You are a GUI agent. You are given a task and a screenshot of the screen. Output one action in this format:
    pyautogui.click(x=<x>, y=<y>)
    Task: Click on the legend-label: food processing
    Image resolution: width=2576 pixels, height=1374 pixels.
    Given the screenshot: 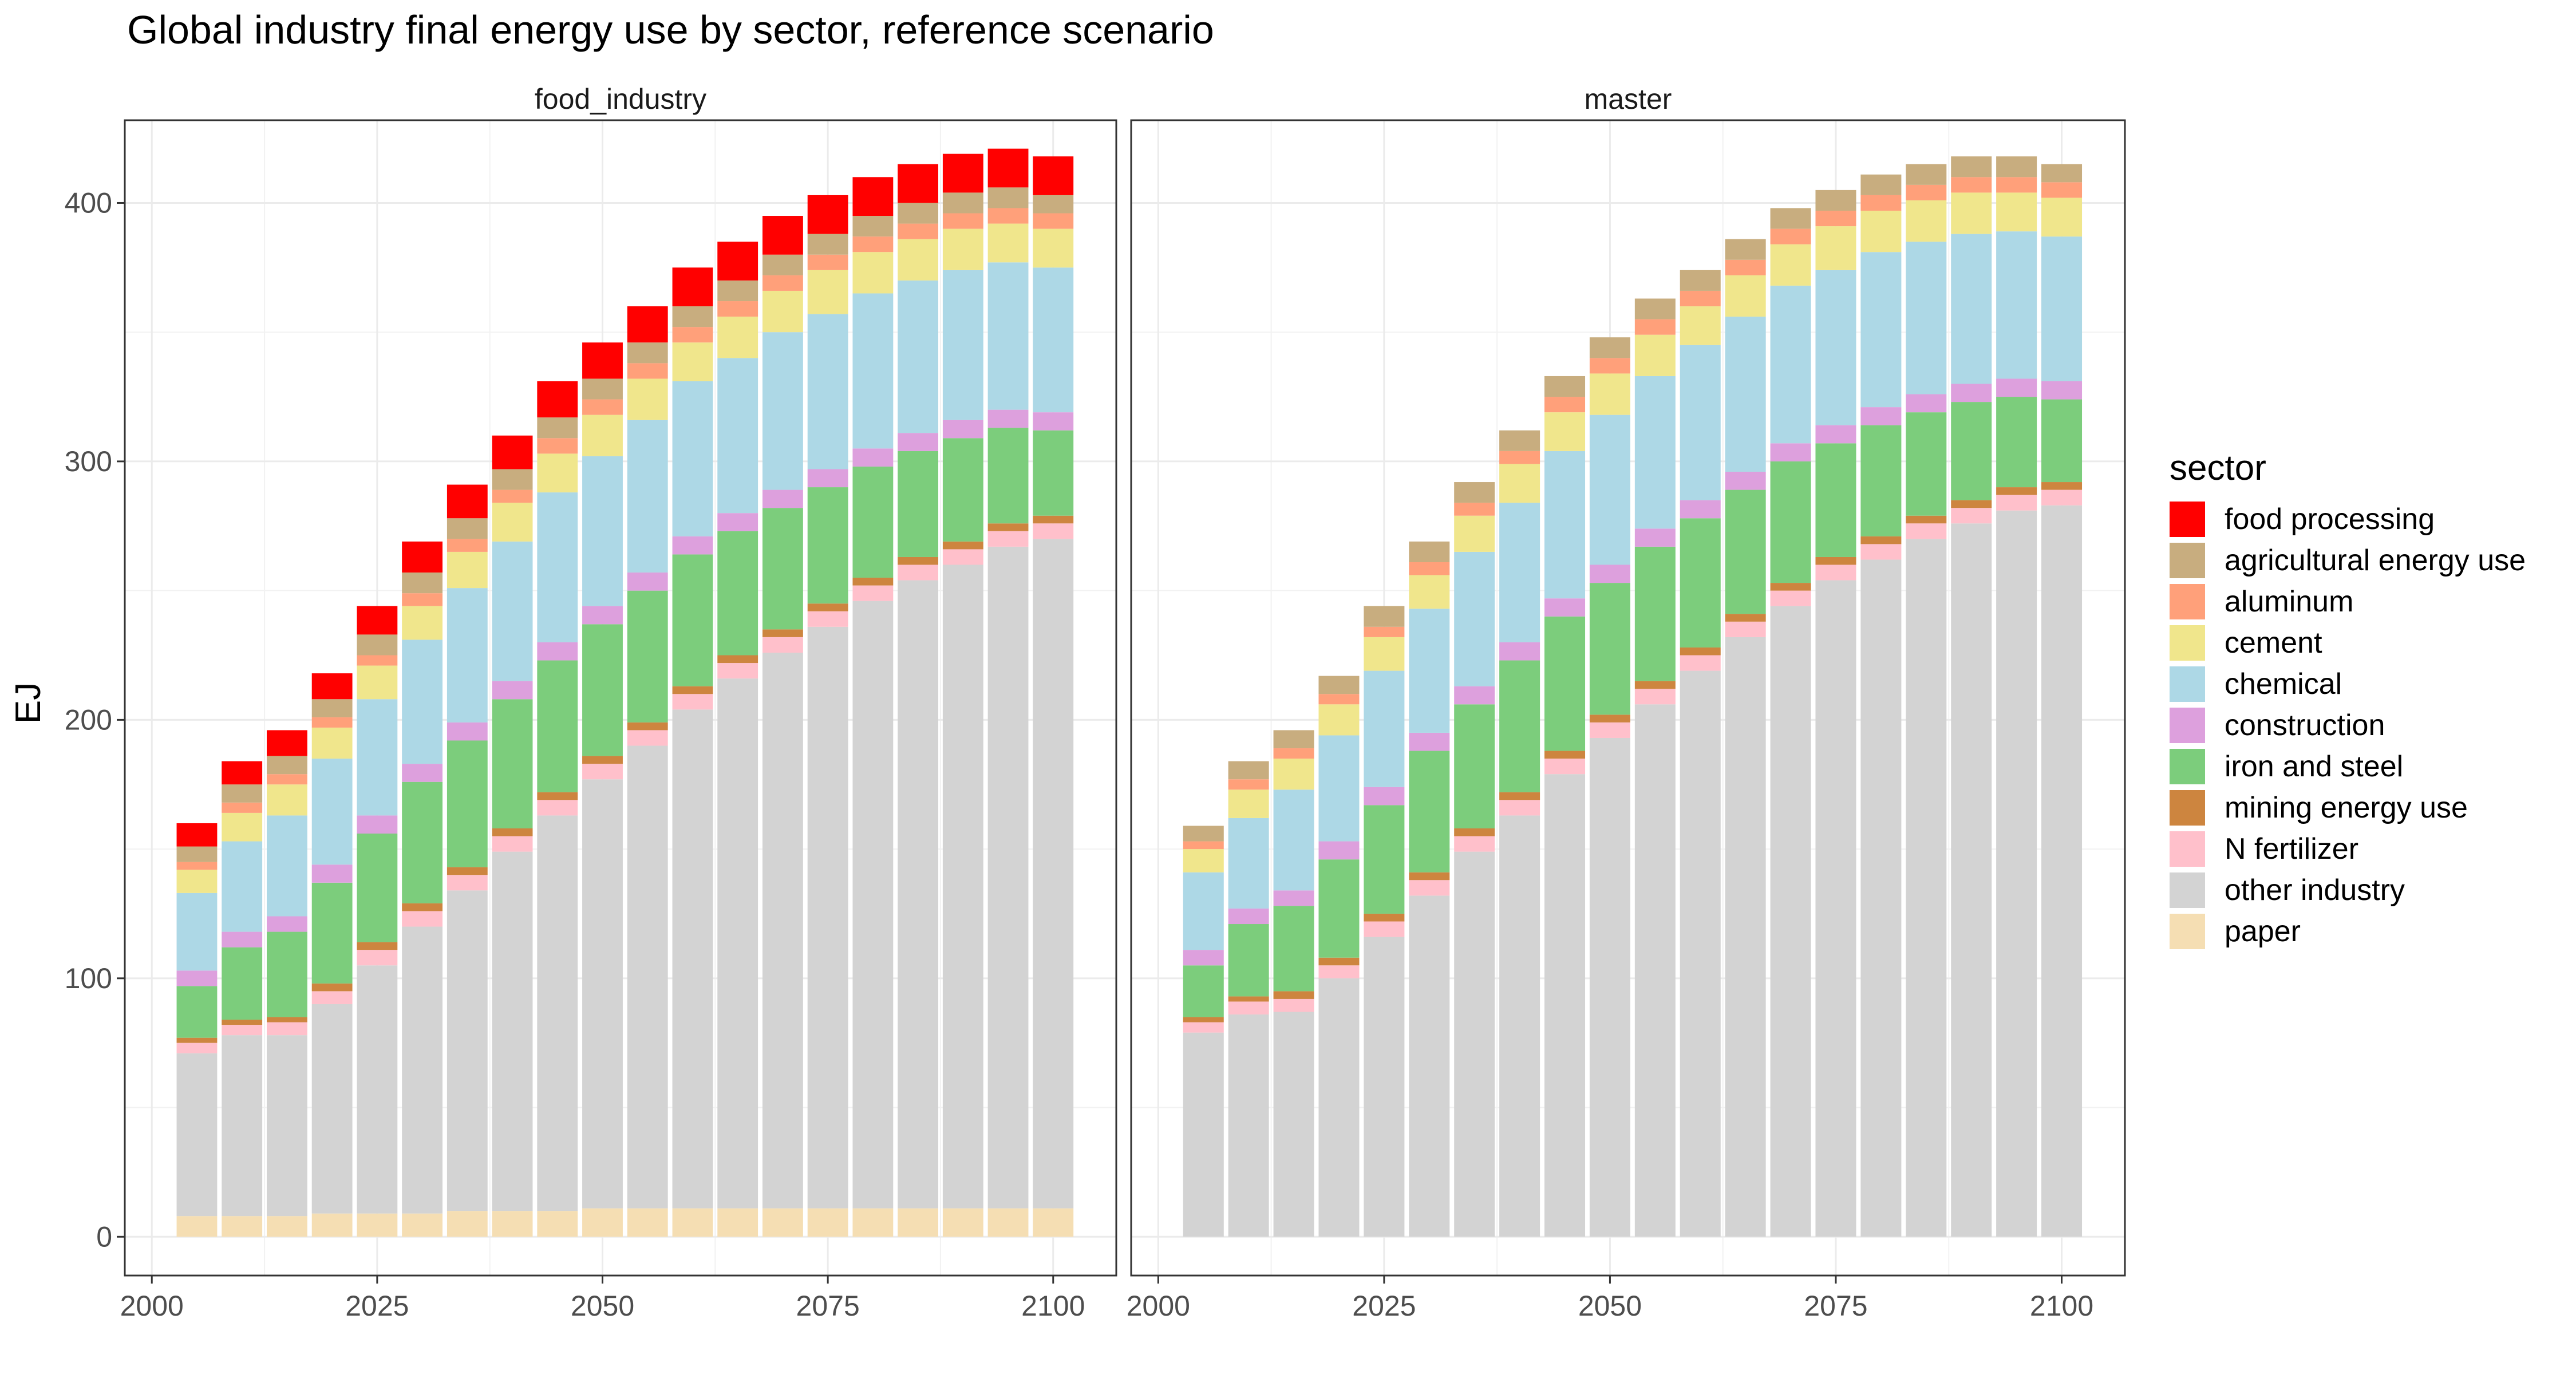 What is the action you would take?
    pyautogui.click(x=2330, y=519)
    